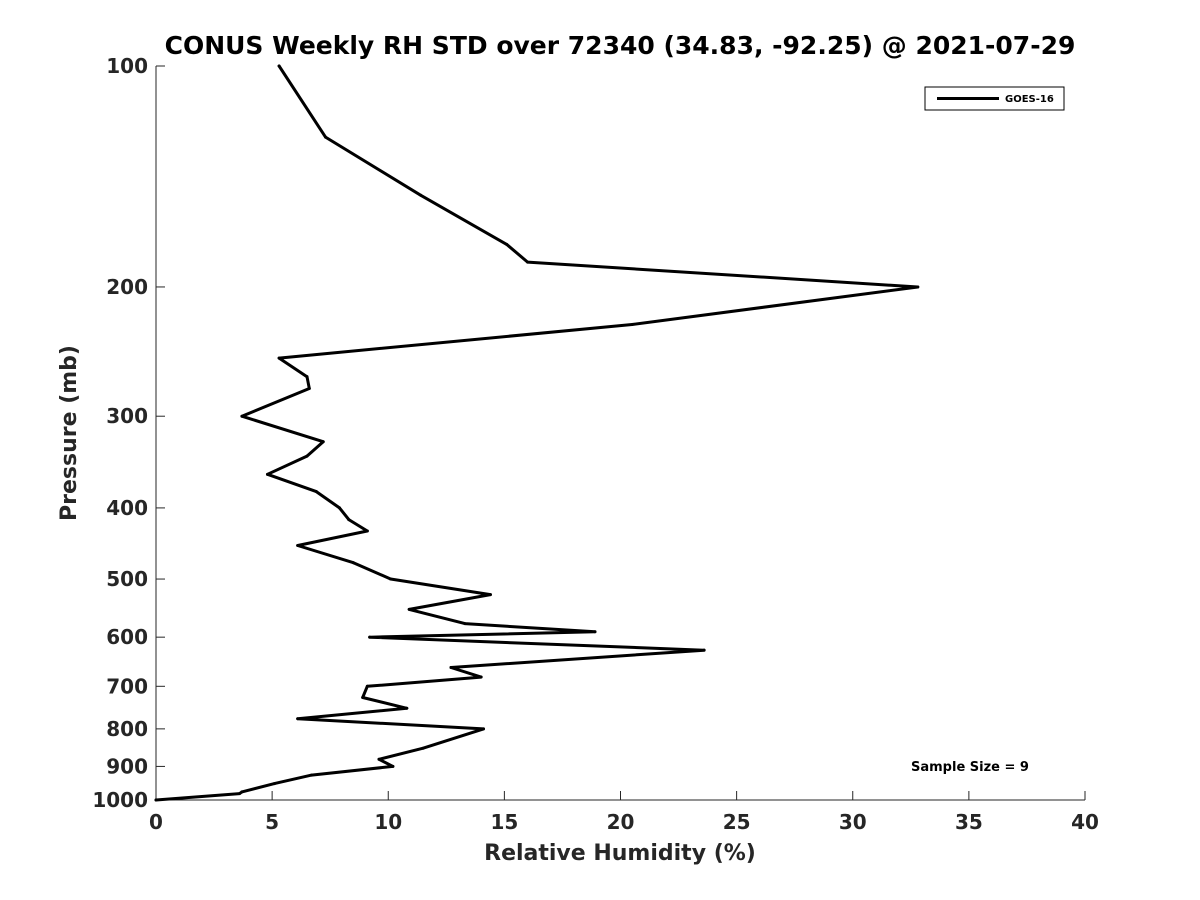 This screenshot has height=900, width=1200. What do you see at coordinates (127, 579) in the screenshot?
I see `y-tick-label: 500` at bounding box center [127, 579].